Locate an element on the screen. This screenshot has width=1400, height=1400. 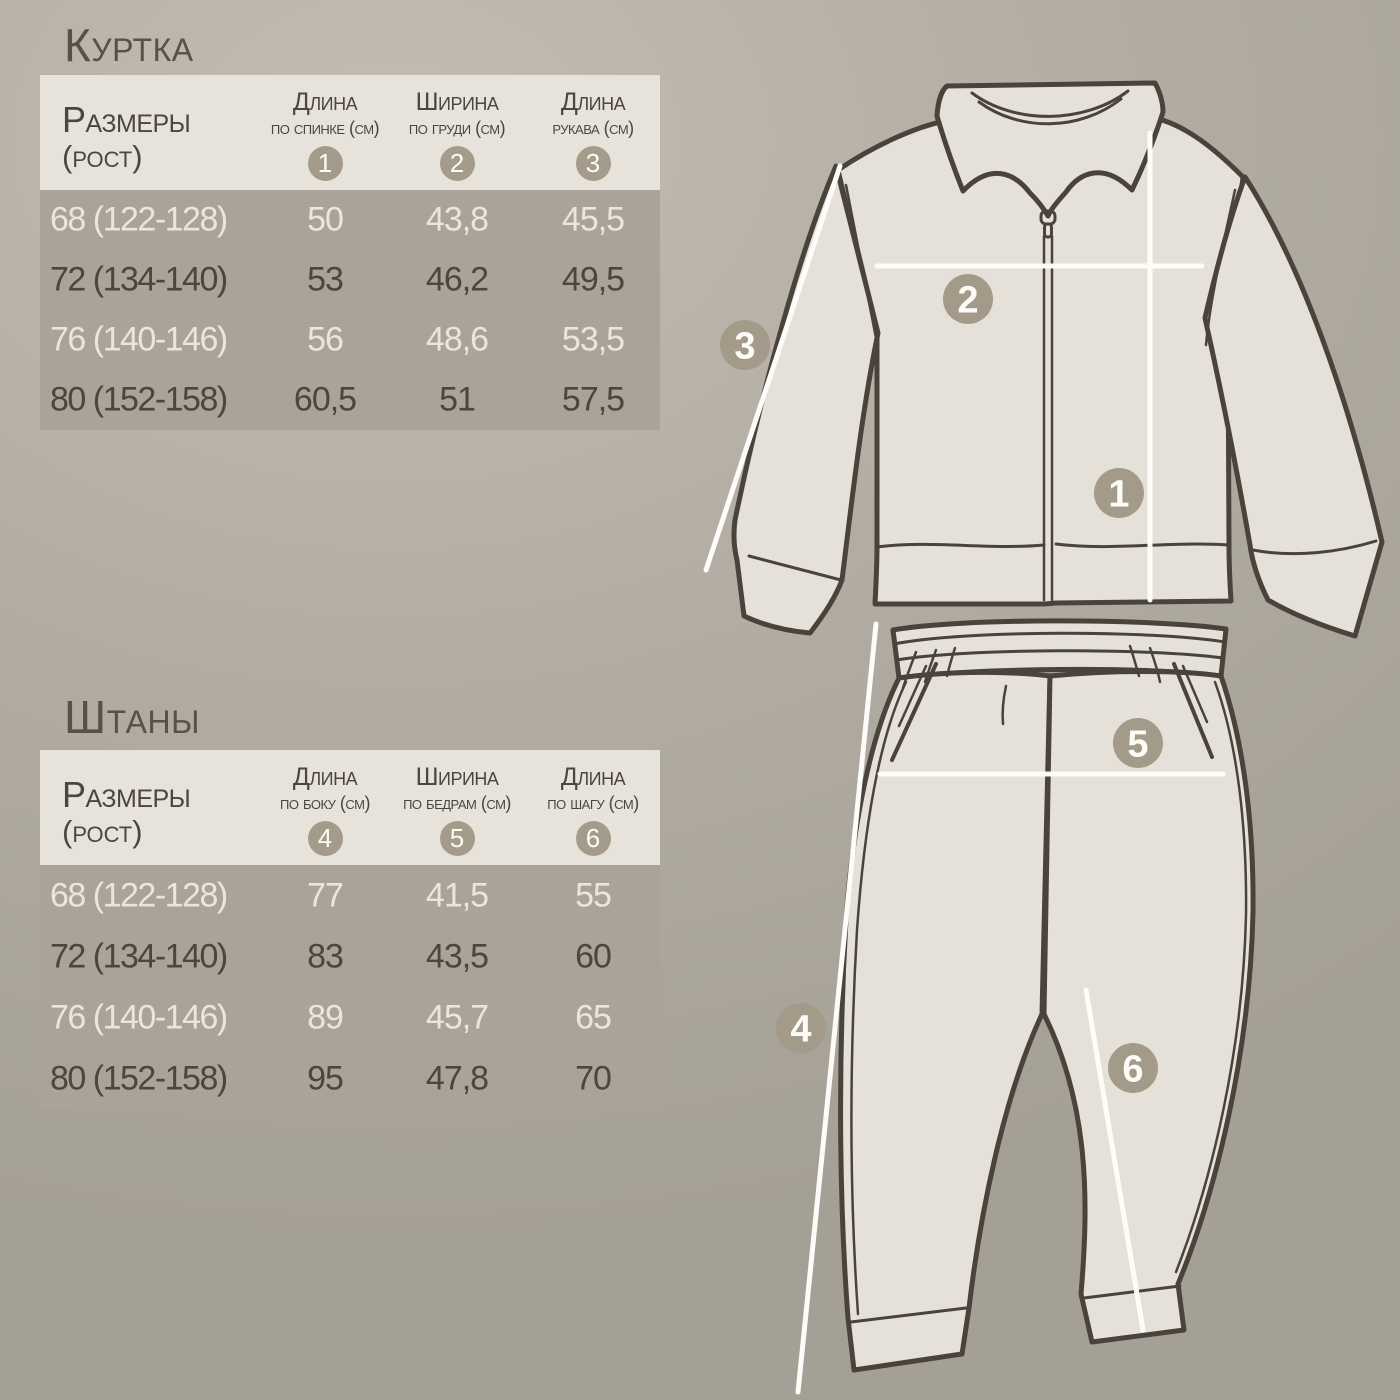
chest-width-cell: 48,6 is located at coordinates (457, 339).